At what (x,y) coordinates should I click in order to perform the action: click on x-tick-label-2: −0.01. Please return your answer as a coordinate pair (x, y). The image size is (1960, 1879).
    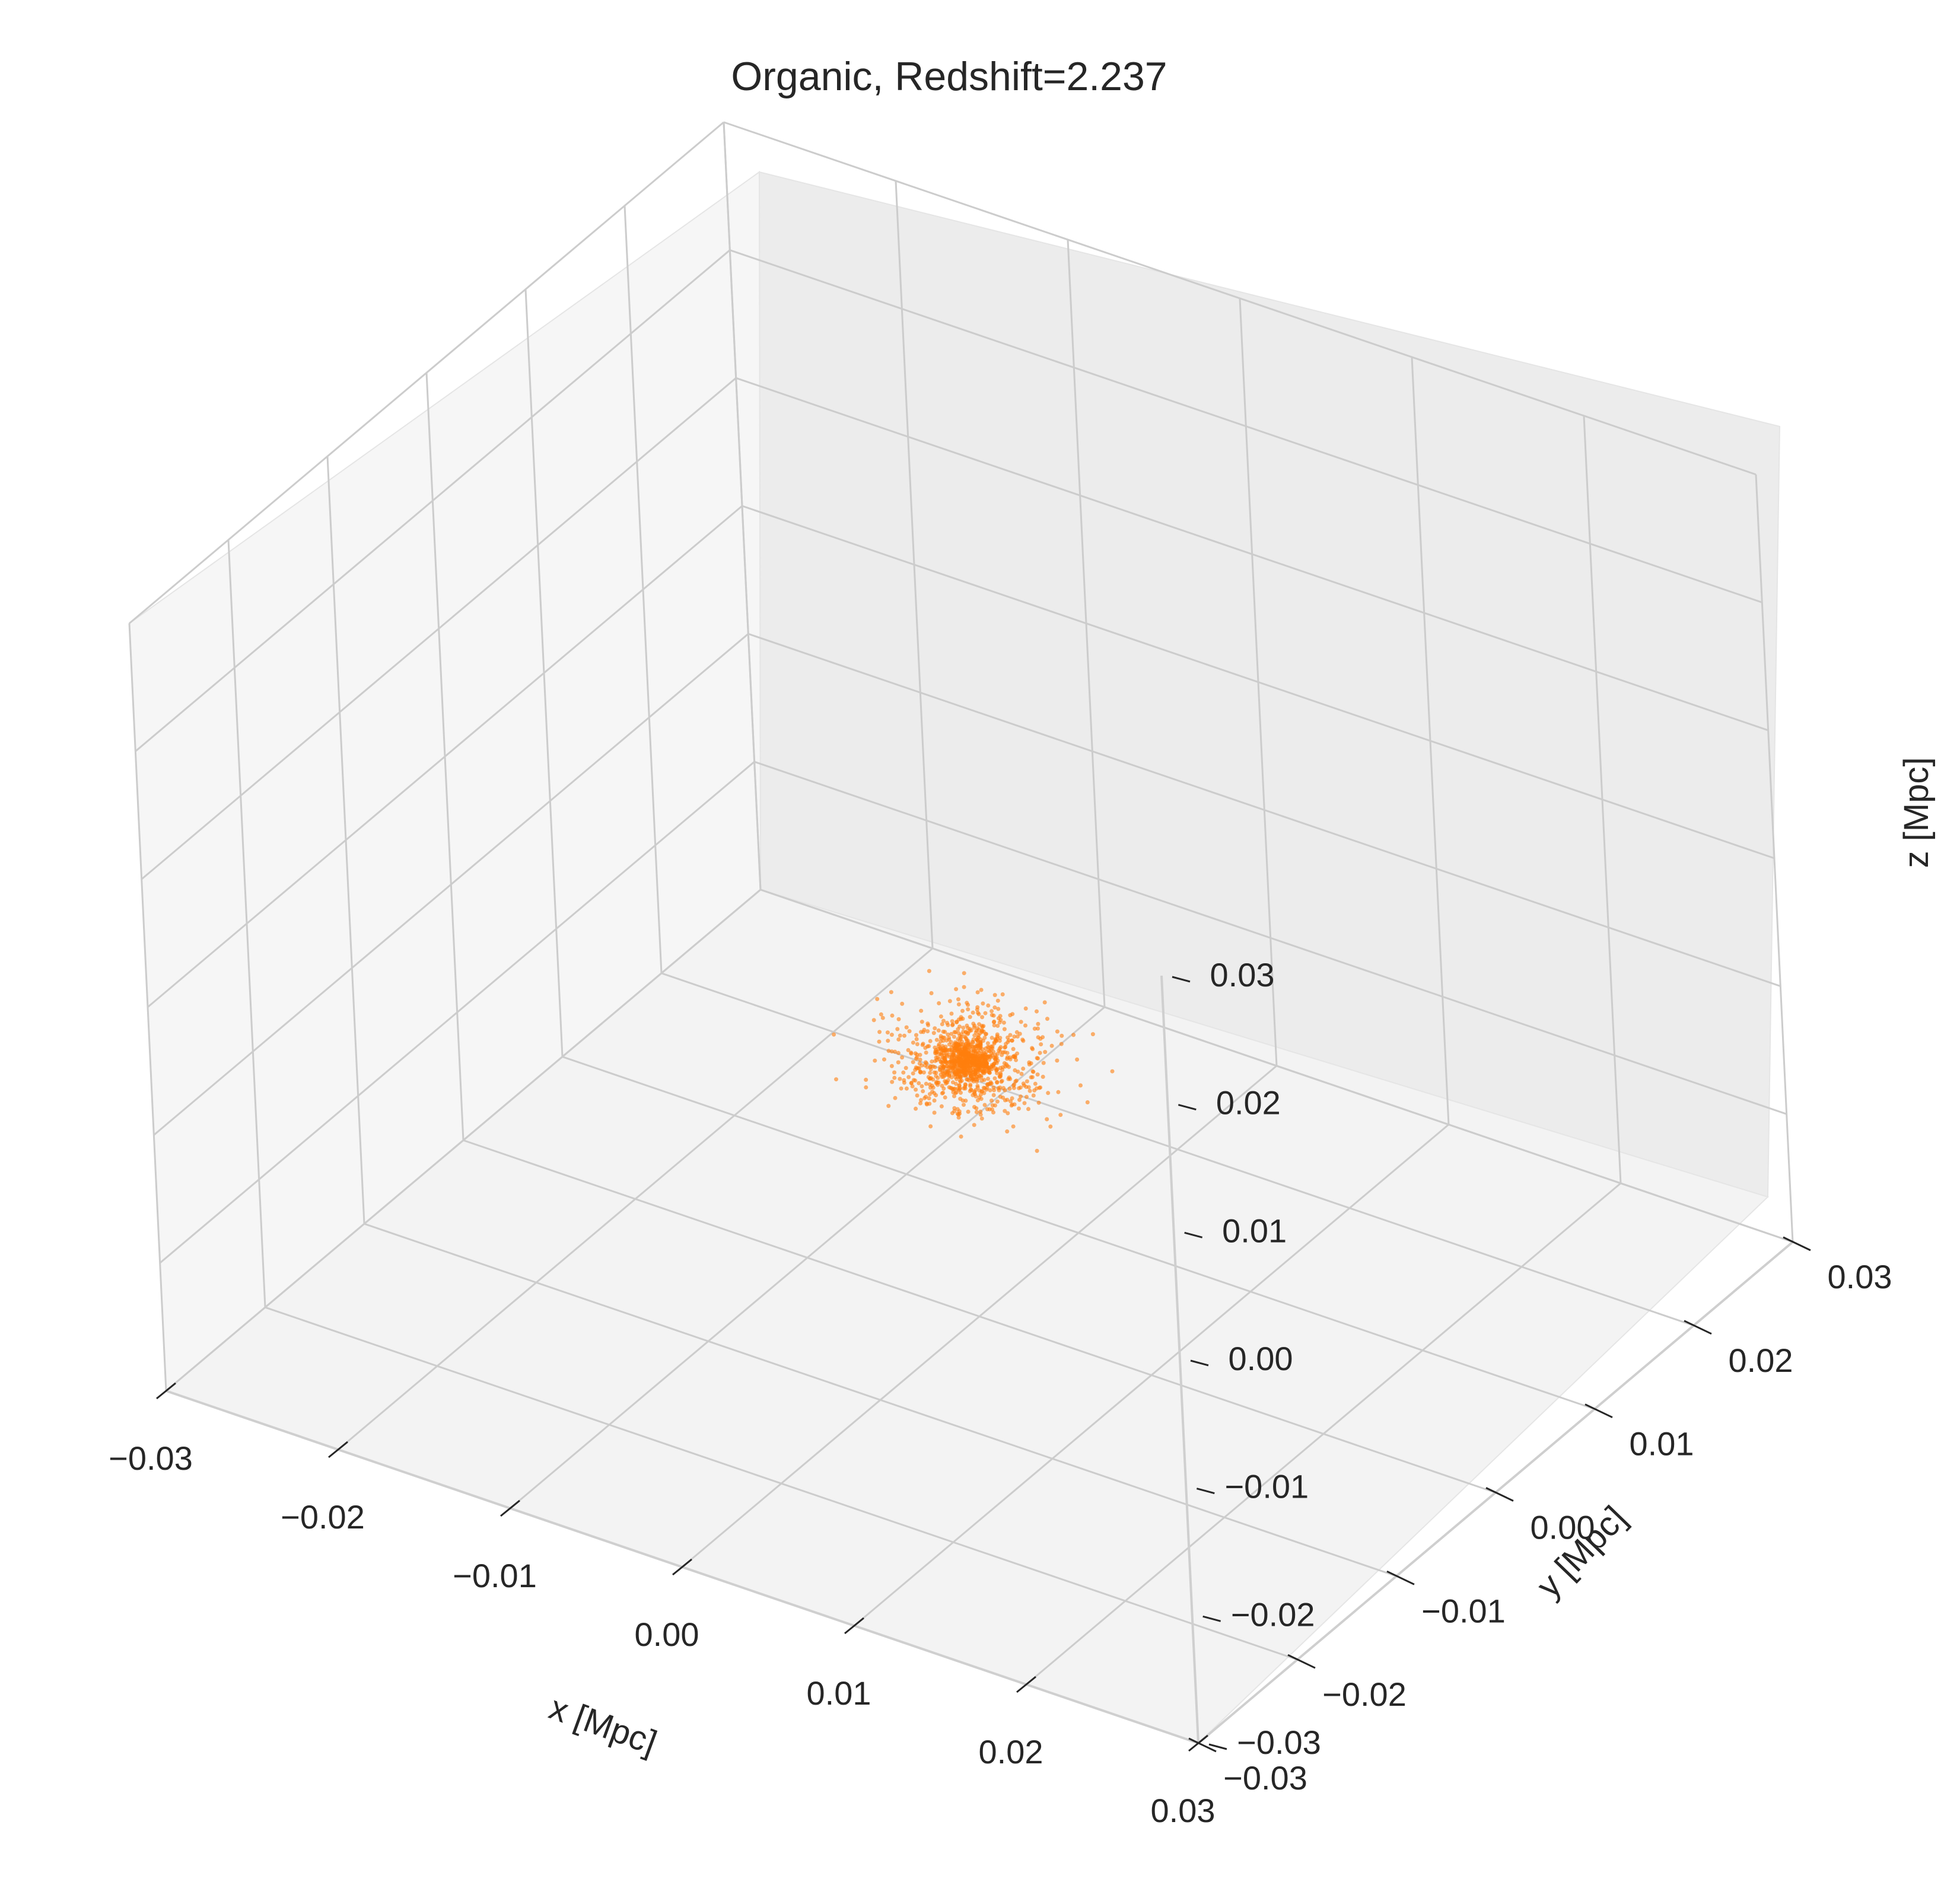
    Looking at the image, I should click on (495, 1575).